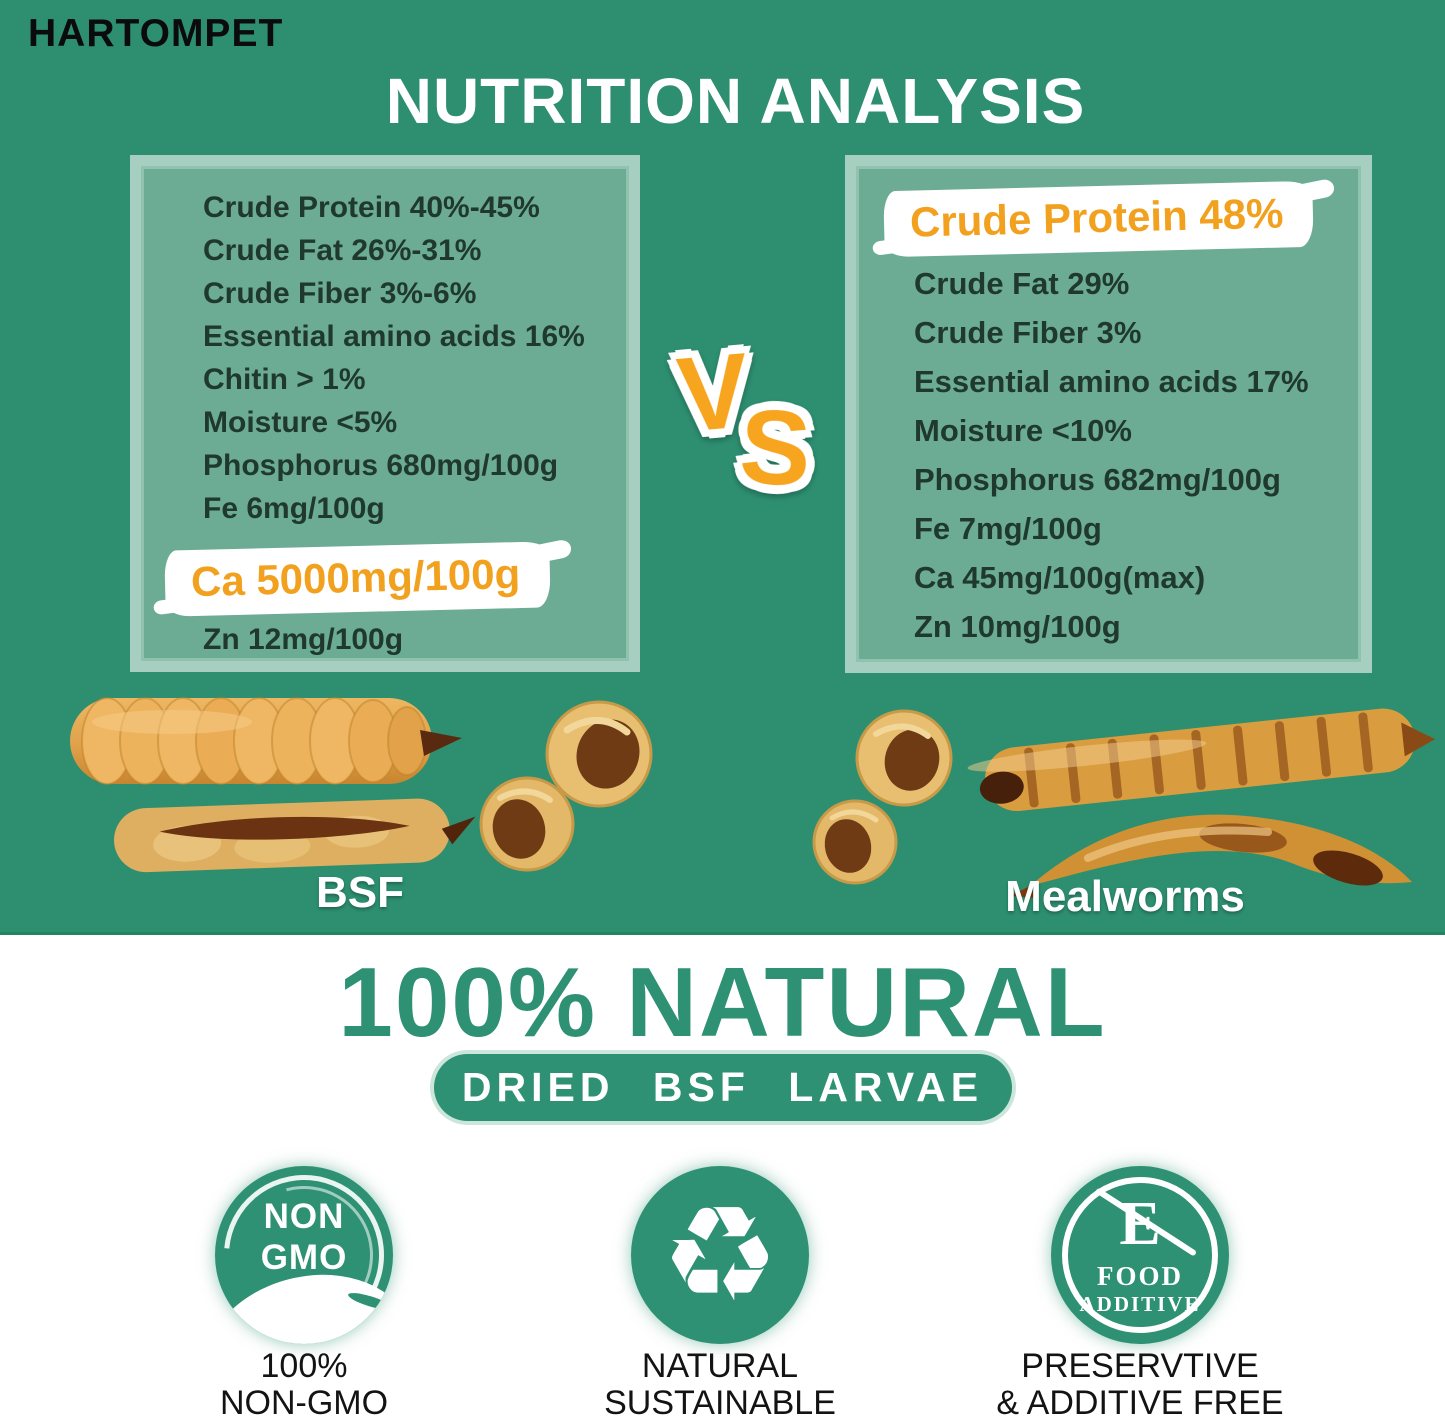  I want to click on mealworms-nutrition-row: Fe 7mg/100g, so click(1008, 528).